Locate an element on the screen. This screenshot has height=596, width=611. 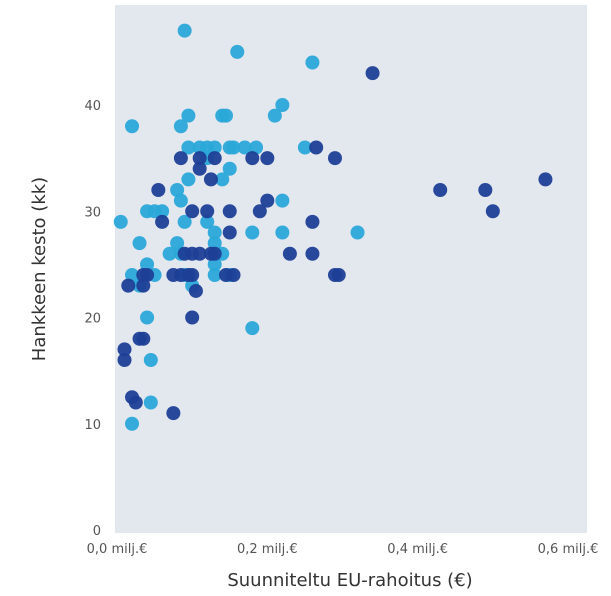
x-tick-label: 0,4 milj.€ is located at coordinates (417, 549).